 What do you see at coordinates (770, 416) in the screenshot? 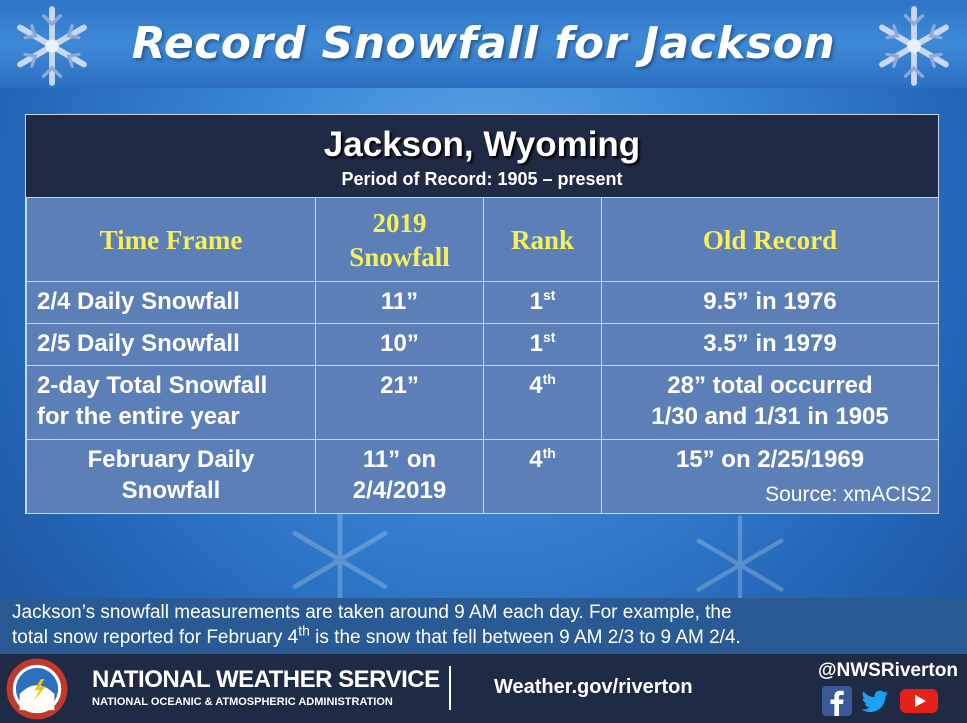
I see `old-record-line2: 1/30 and 1/31 in 1905` at bounding box center [770, 416].